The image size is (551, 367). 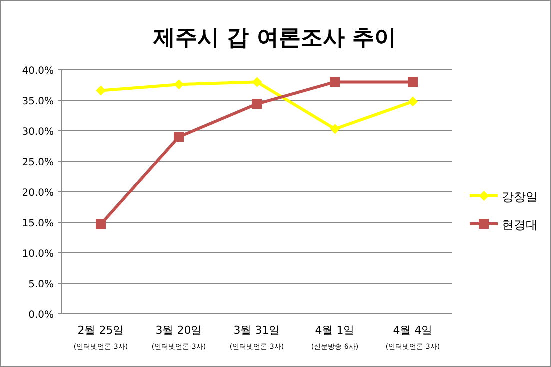 I want to click on y-tick-label: 15.0%, so click(x=38, y=224).